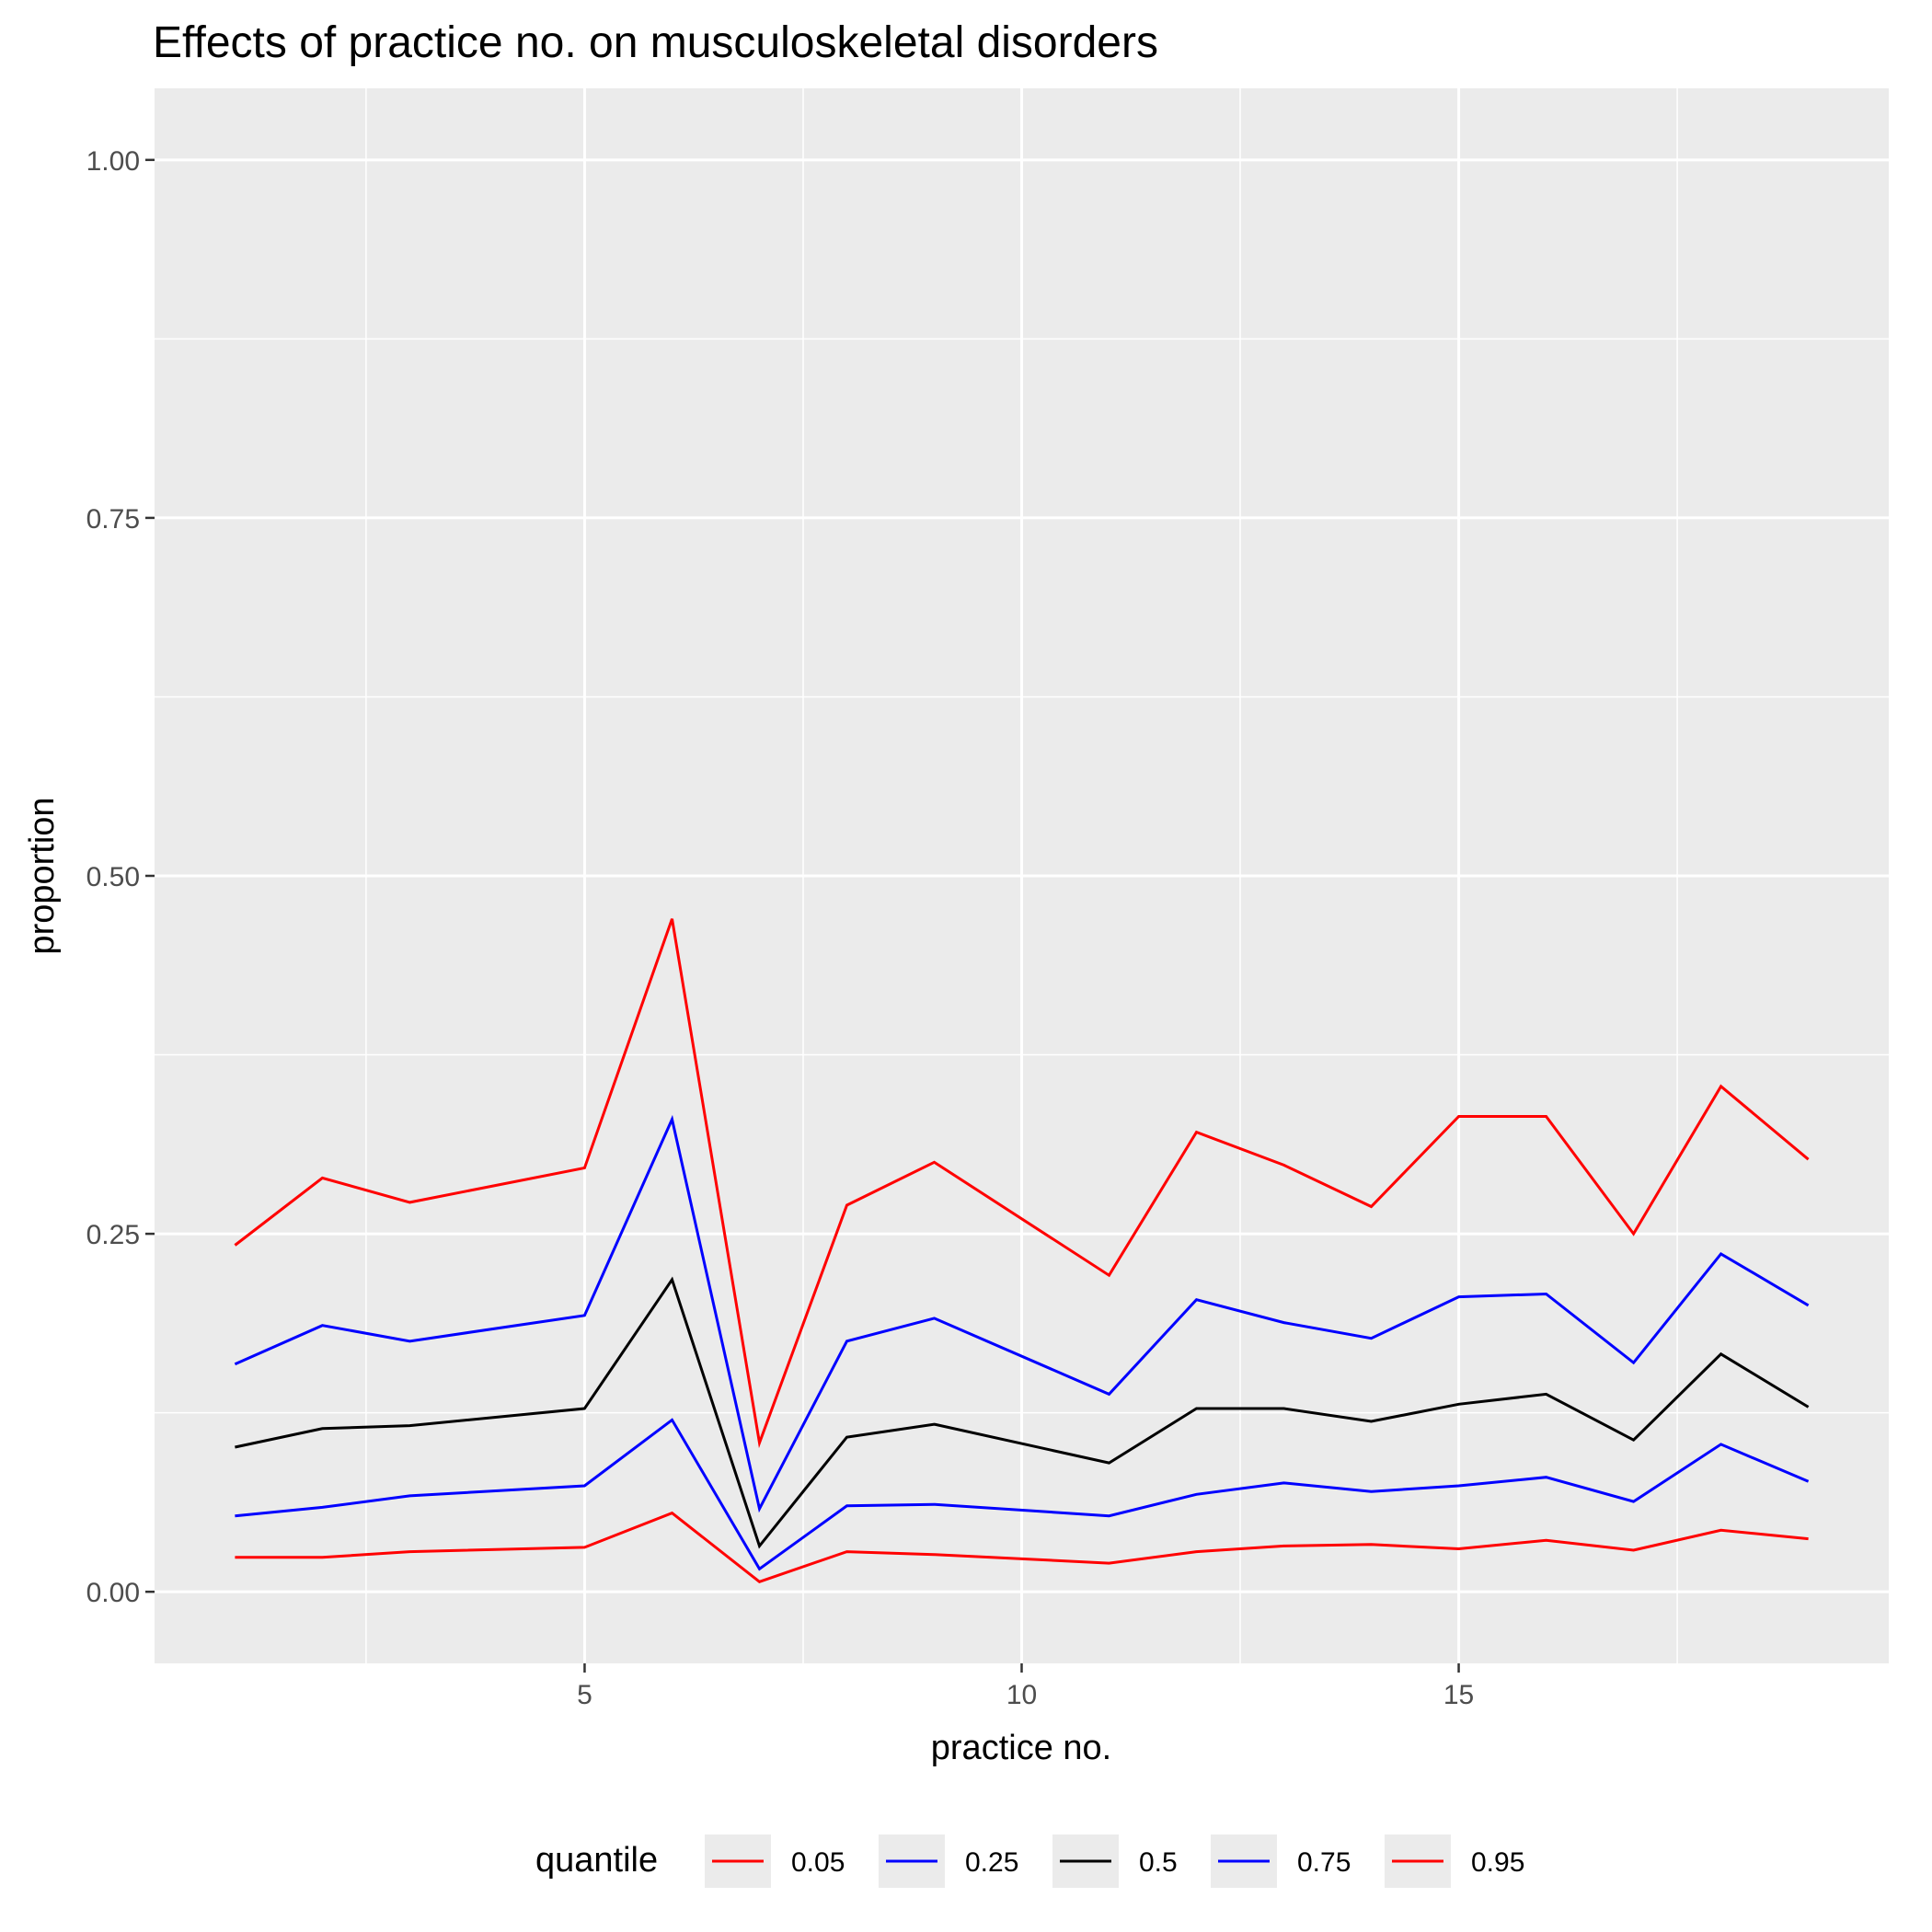 The width and height of the screenshot is (1932, 1932). I want to click on legend-title: quantile, so click(596, 1860).